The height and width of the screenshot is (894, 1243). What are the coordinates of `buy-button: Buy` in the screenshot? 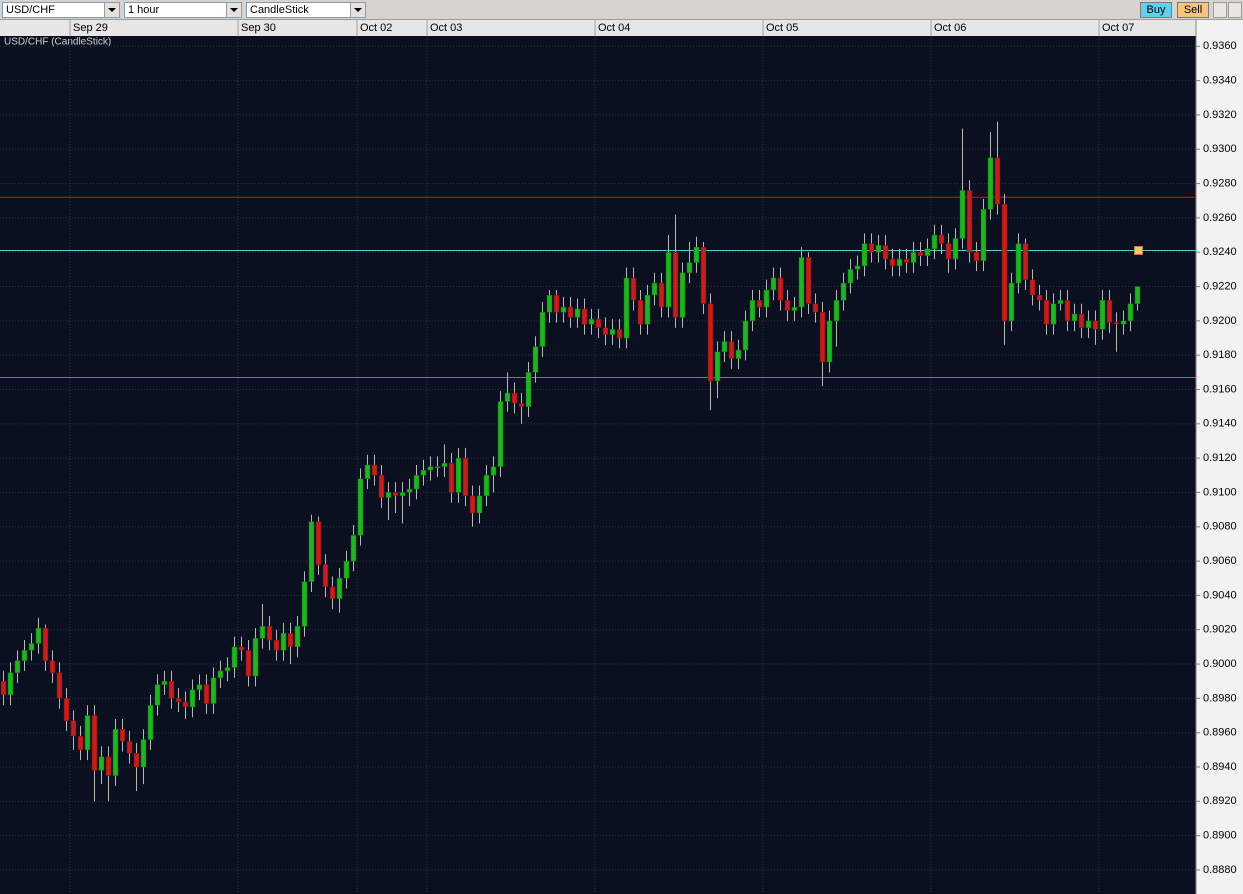 It's located at (1156, 10).